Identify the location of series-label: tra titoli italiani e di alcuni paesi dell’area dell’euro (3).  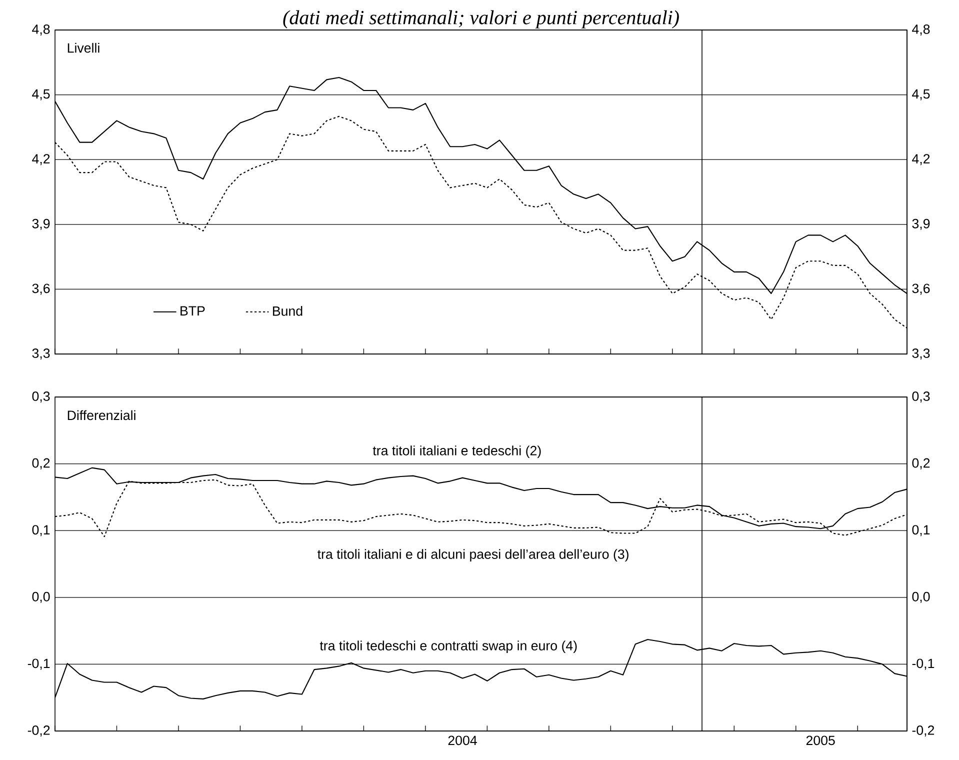
(473, 555).